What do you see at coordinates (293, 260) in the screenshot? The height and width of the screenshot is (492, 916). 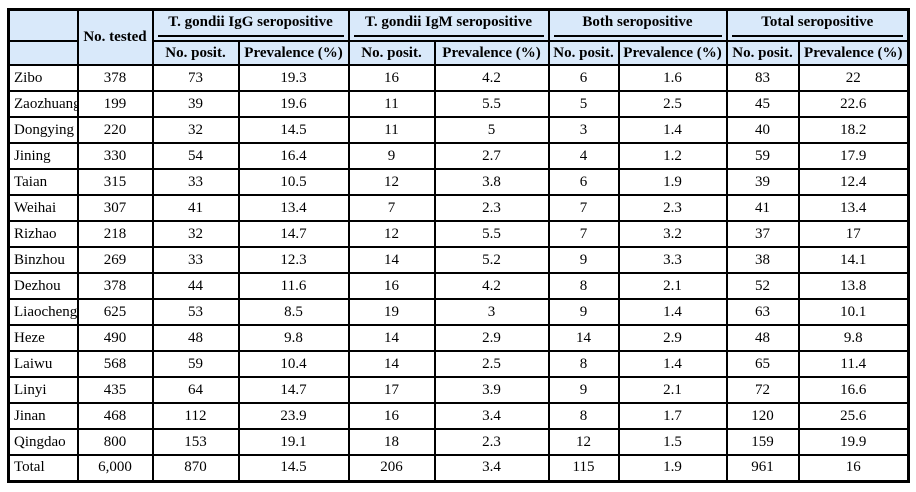 I see `cell-igg-prevalence: 12.3` at bounding box center [293, 260].